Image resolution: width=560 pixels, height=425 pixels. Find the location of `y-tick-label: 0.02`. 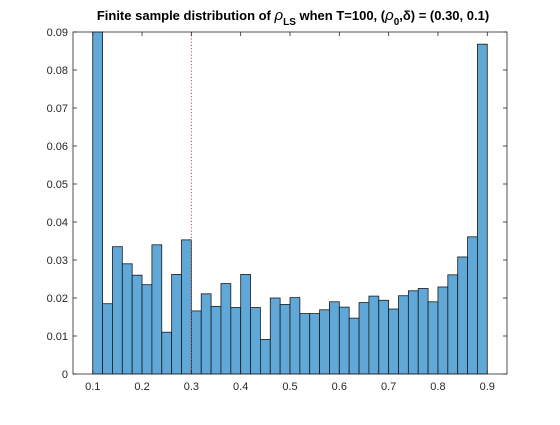

y-tick-label: 0.02 is located at coordinates (57, 299).